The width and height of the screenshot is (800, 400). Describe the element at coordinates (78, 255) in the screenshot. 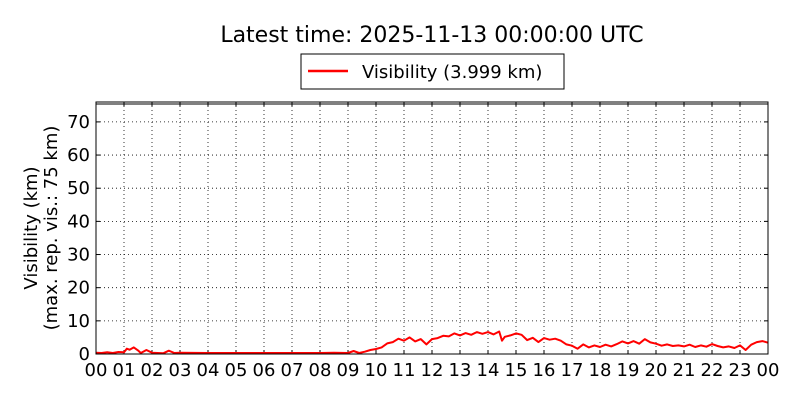

I see `y-tick-label: 30` at that location.